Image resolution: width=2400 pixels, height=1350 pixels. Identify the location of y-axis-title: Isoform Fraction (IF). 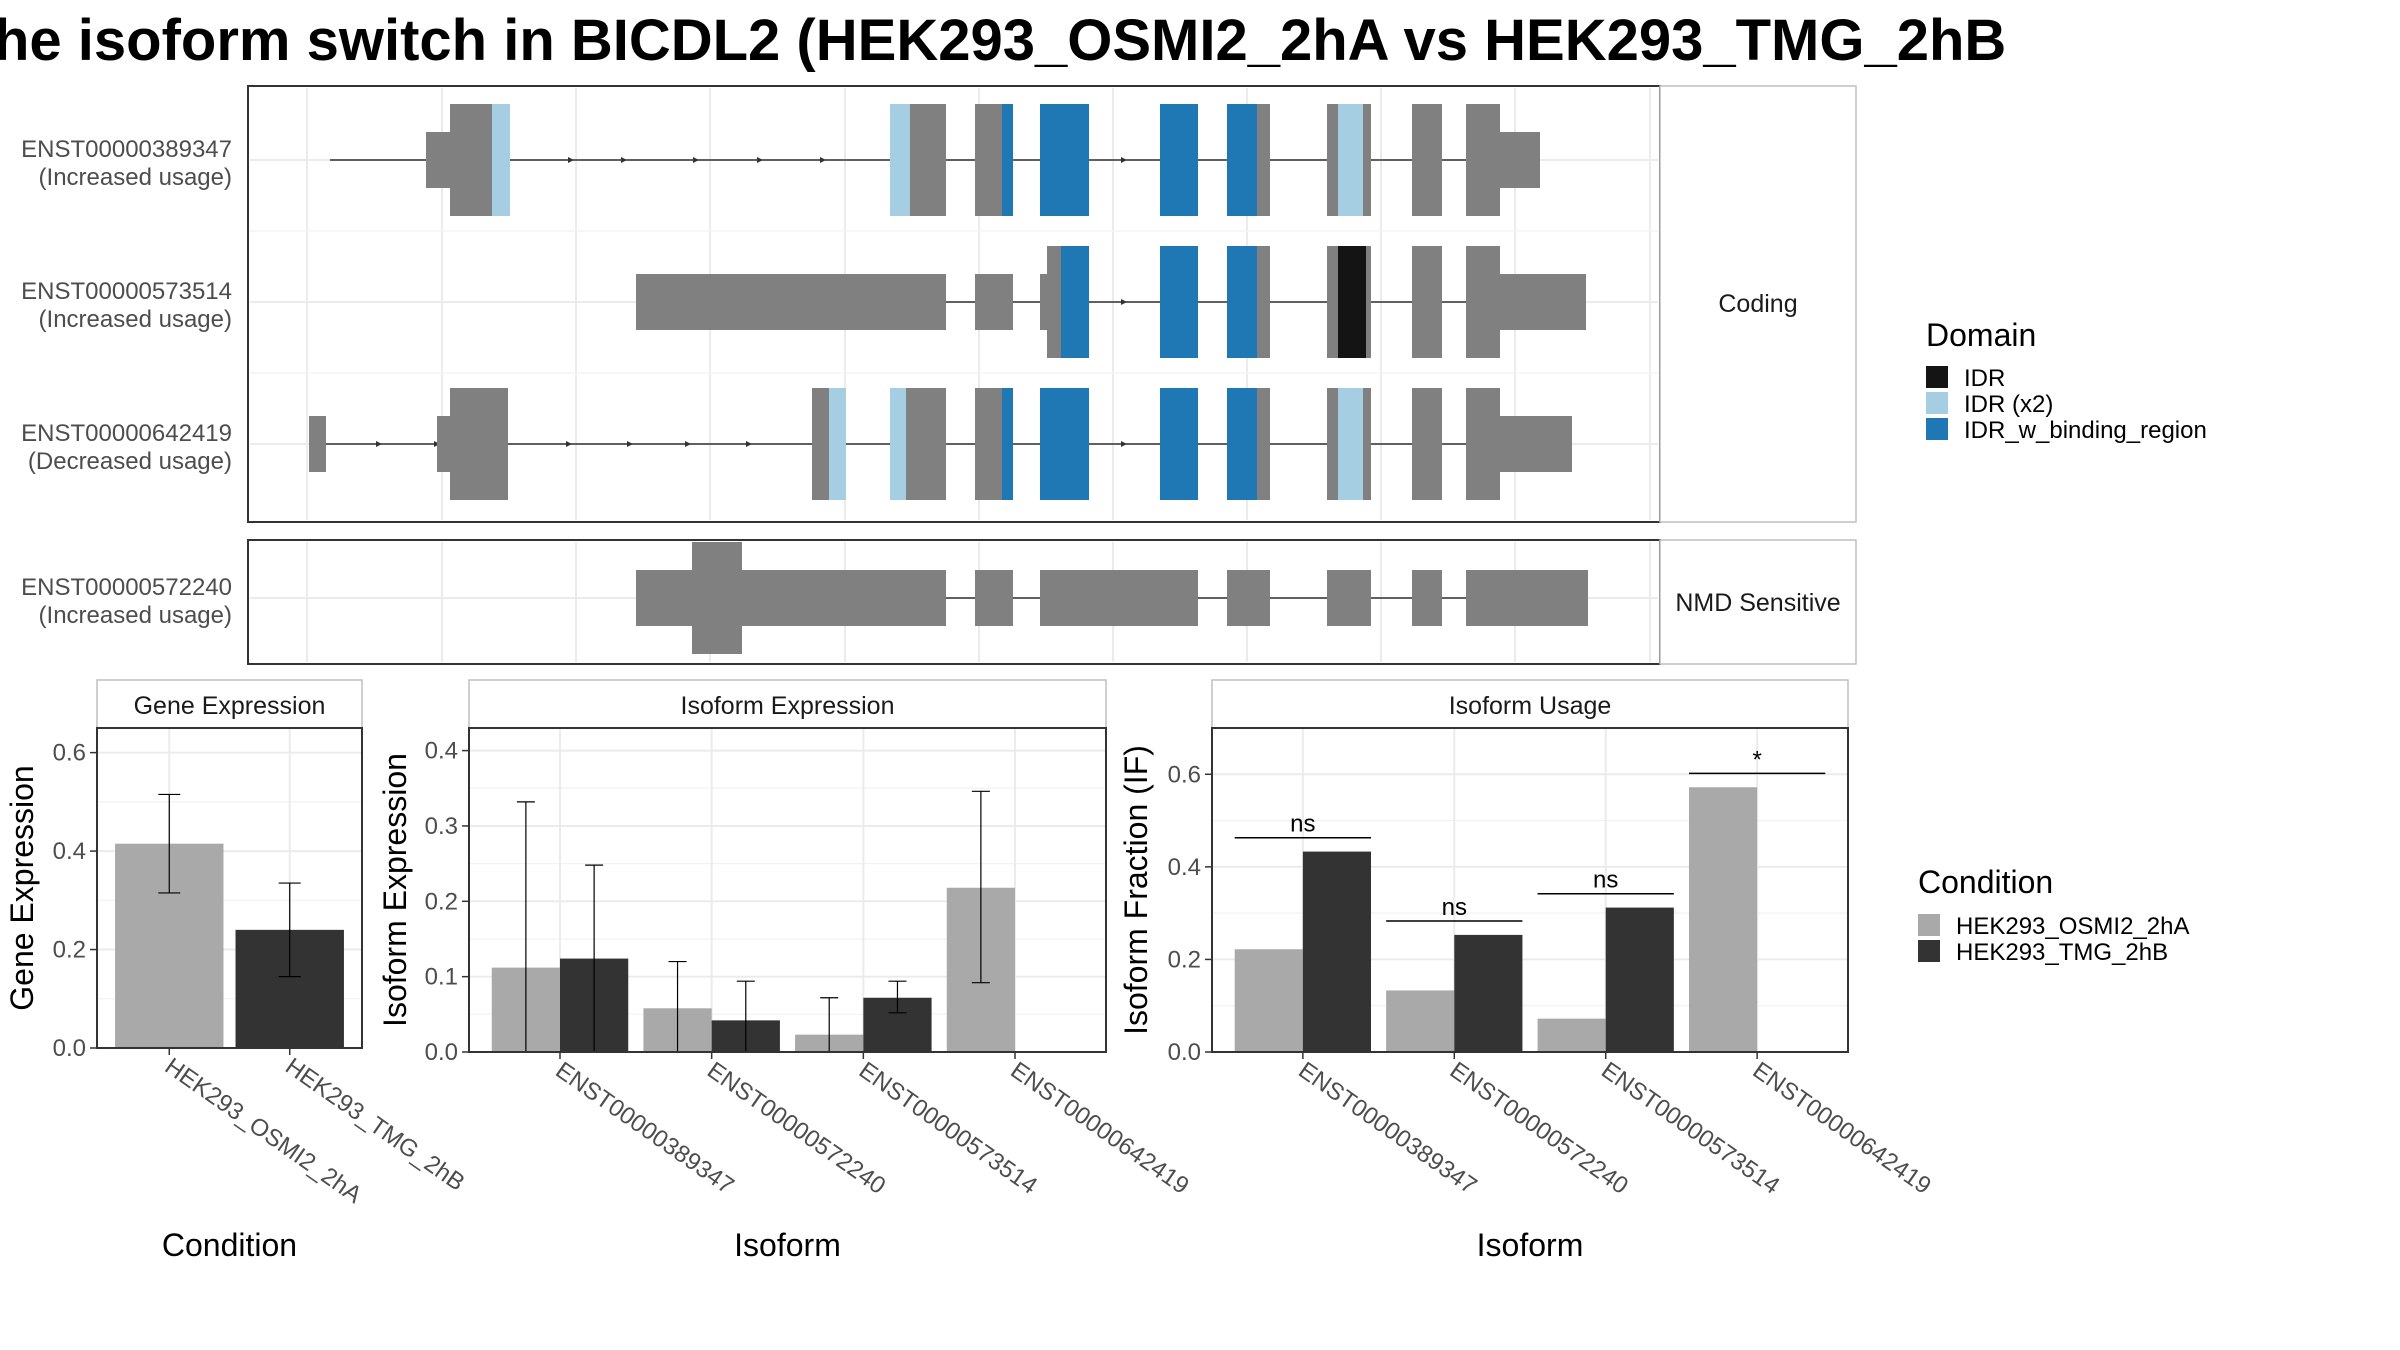
(1136, 890).